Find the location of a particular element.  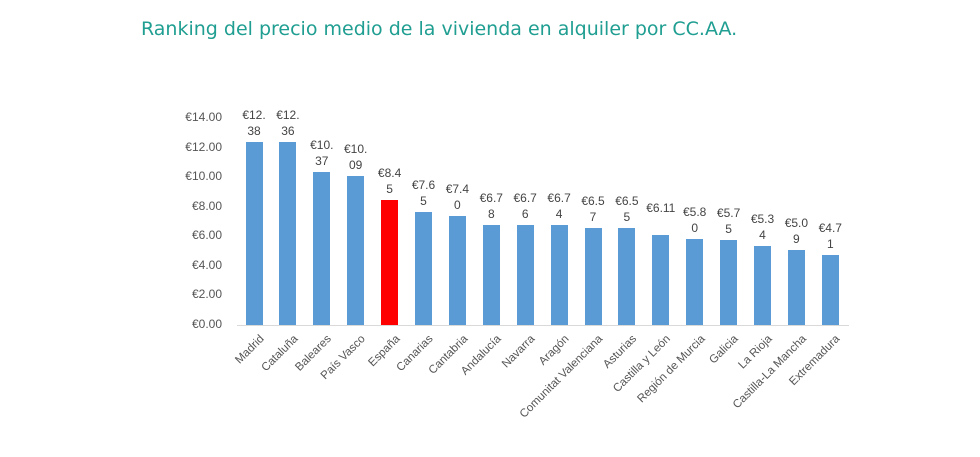

data-label: €5.09 is located at coordinates (796, 230).